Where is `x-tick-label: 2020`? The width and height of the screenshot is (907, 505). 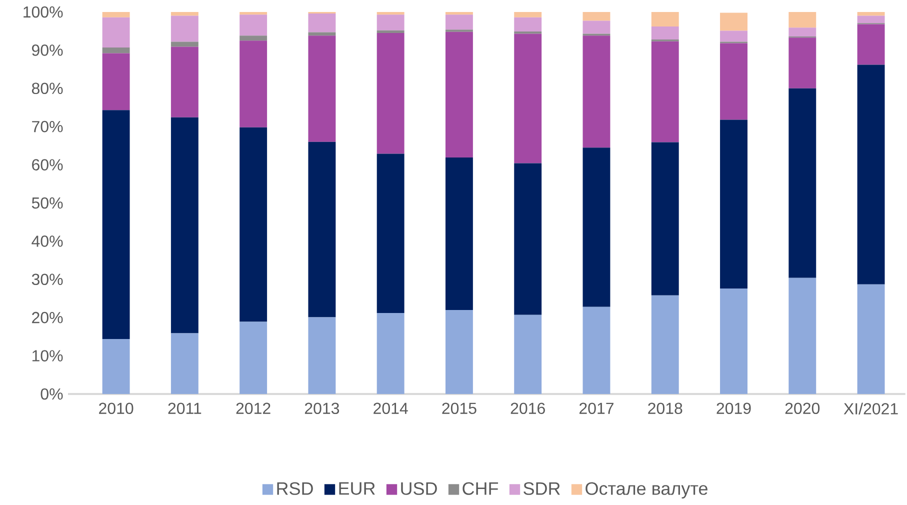
x-tick-label: 2020 is located at coordinates (802, 408).